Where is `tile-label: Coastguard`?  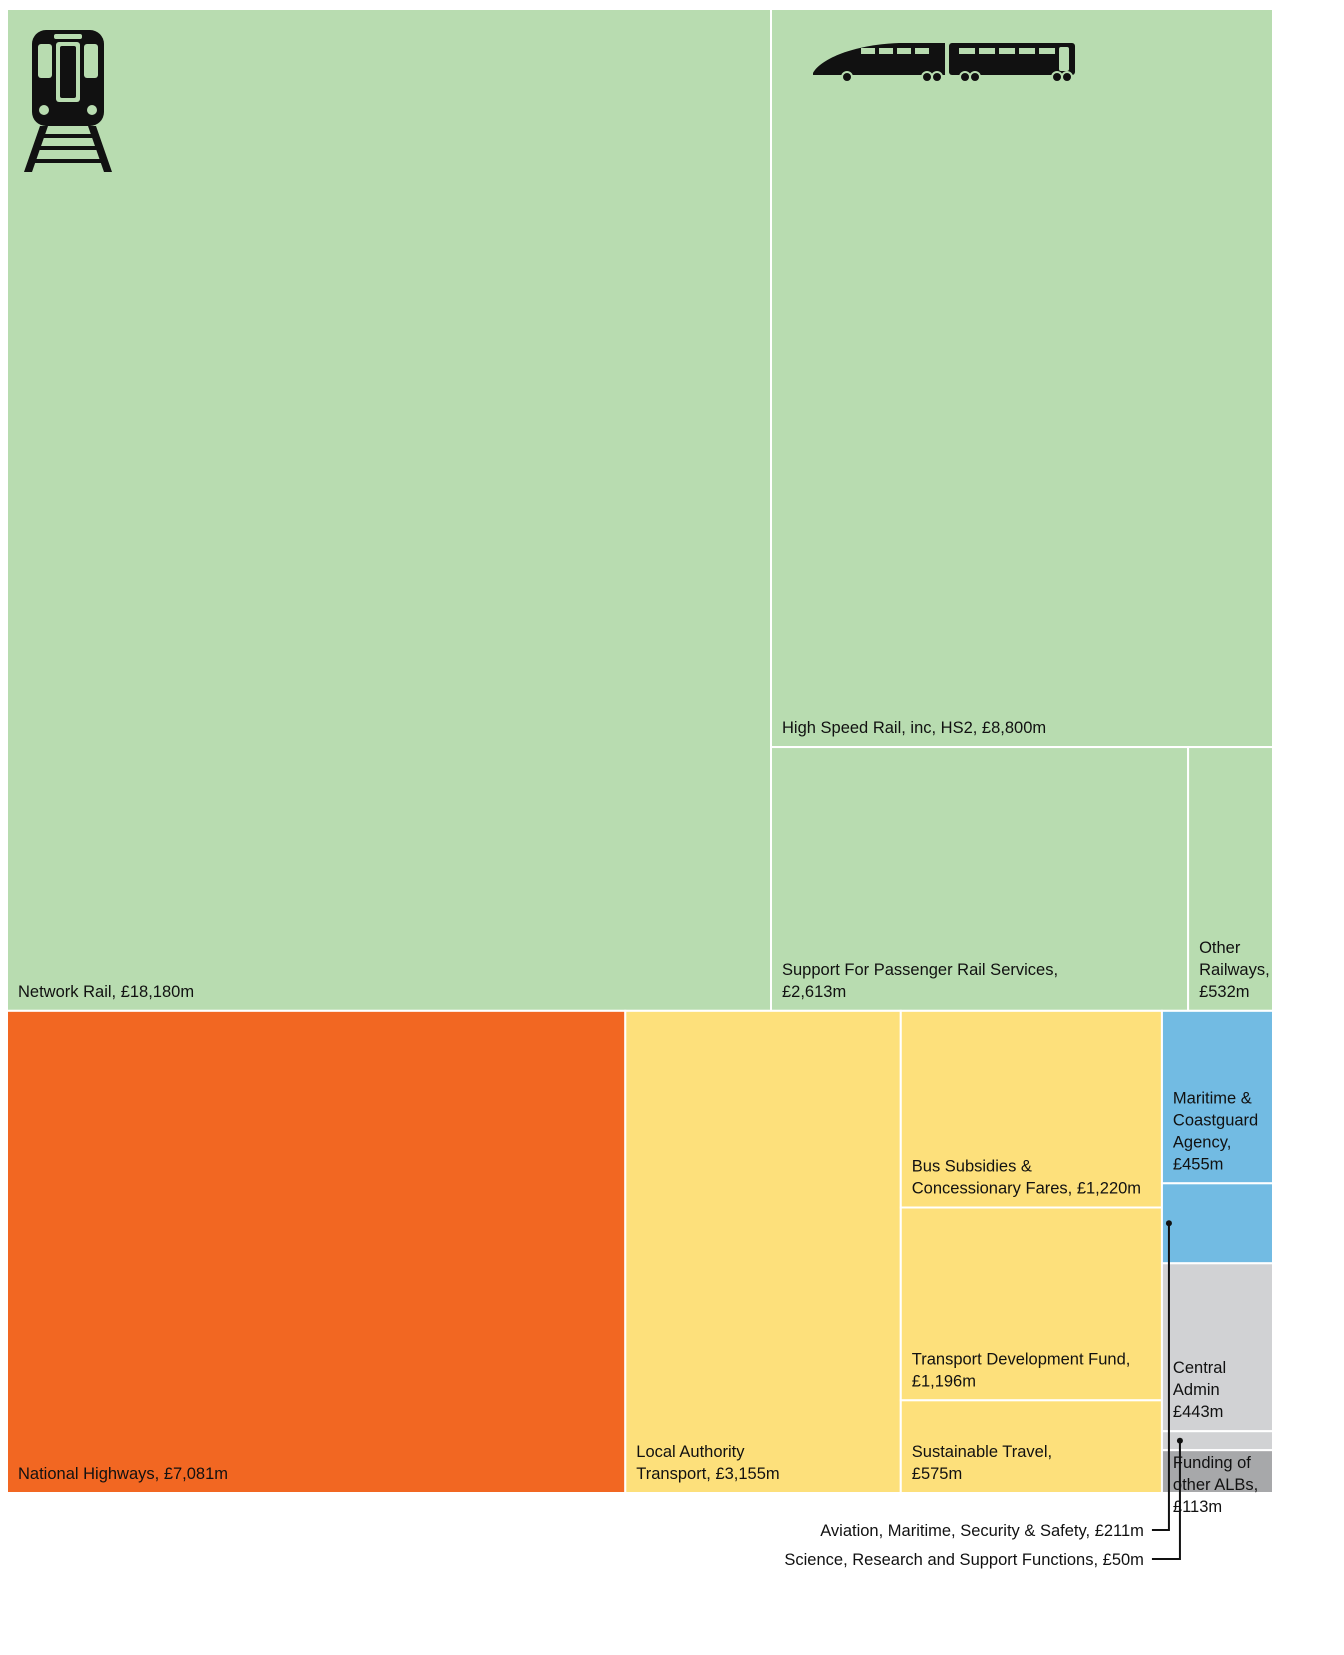
tile-label: Coastguard is located at coordinates (1215, 1120).